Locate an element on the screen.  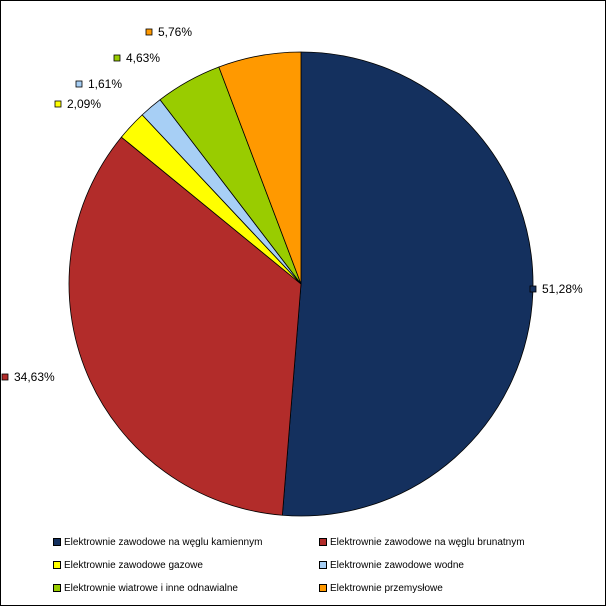
data-label-text: 1,61% is located at coordinates (105, 84).